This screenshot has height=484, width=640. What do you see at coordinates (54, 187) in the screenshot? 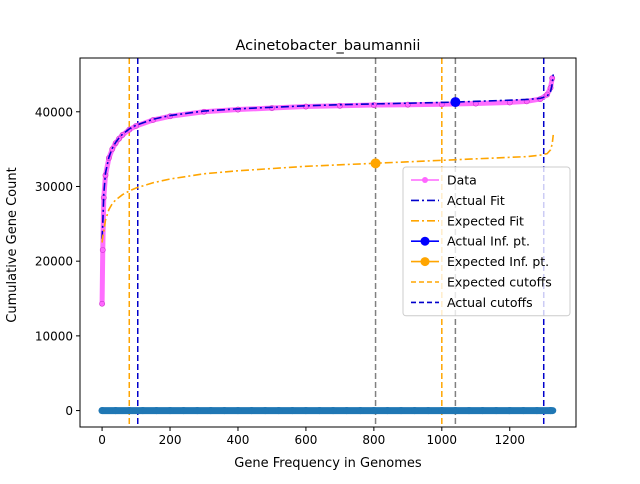
I see `y-tick-label: 30000` at bounding box center [54, 187].